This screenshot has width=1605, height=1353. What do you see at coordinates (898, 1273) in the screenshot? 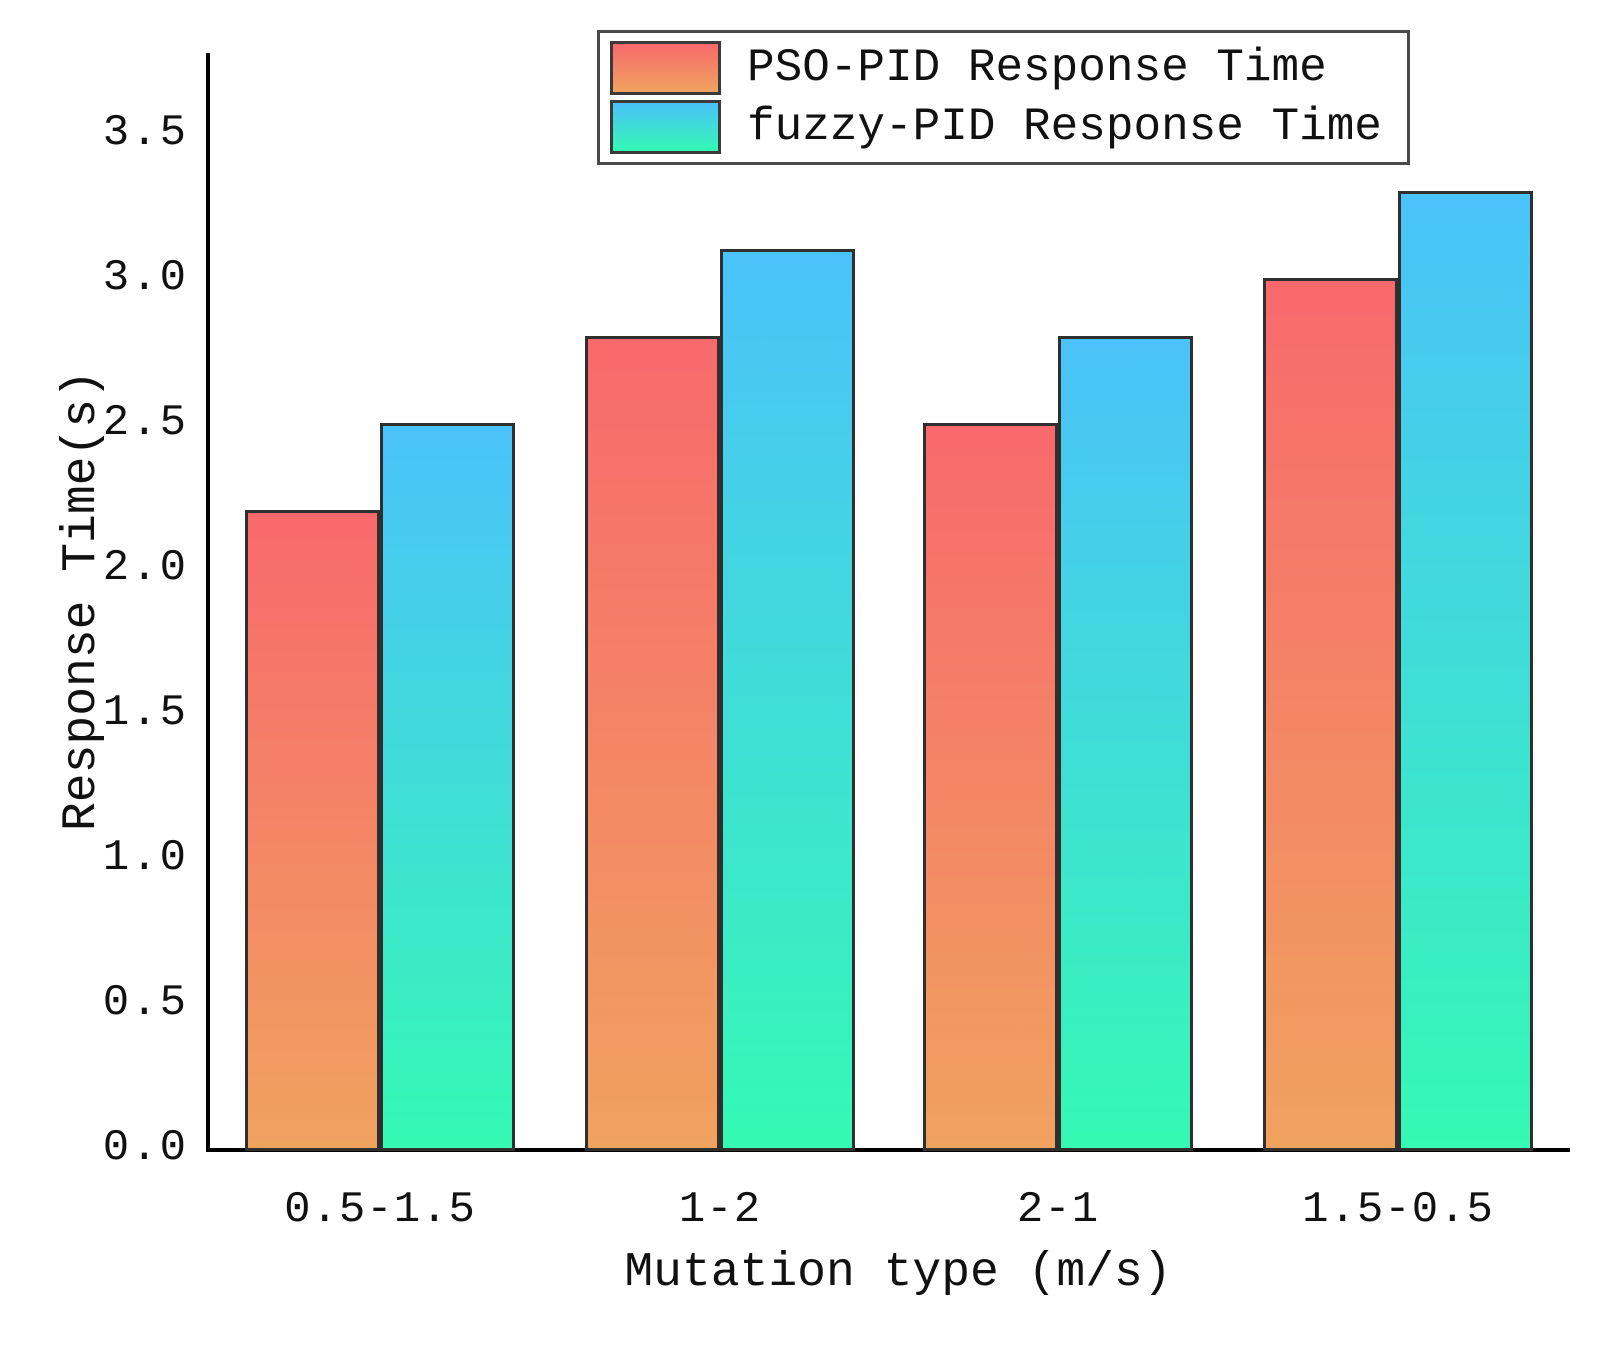
I see `x-axis-title: Mutation type (m/s)` at bounding box center [898, 1273].